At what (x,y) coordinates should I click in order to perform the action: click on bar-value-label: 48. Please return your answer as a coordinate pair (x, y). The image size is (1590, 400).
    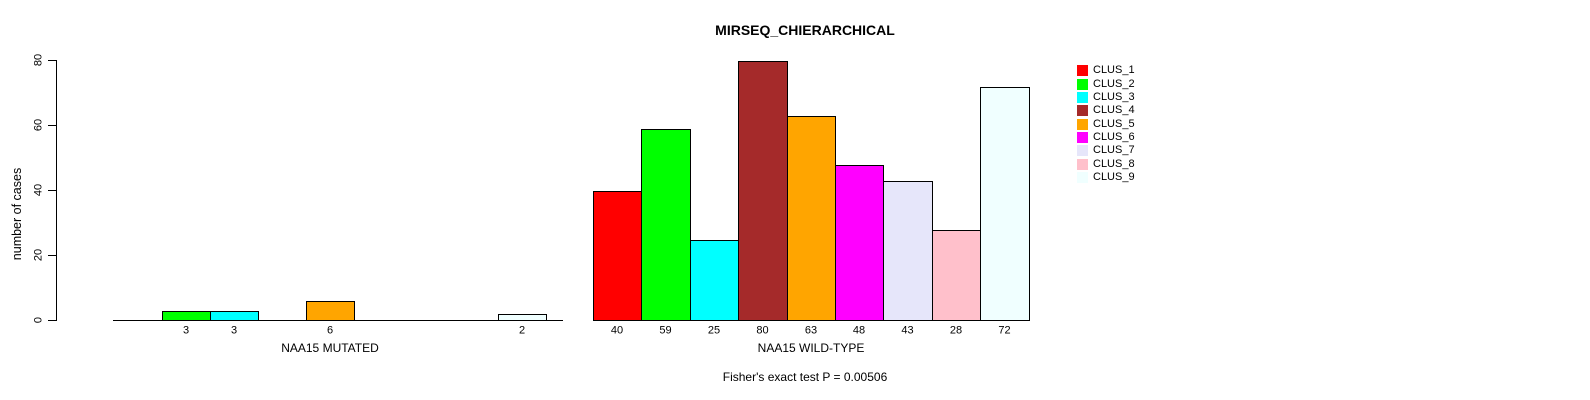
    Looking at the image, I should click on (859, 330).